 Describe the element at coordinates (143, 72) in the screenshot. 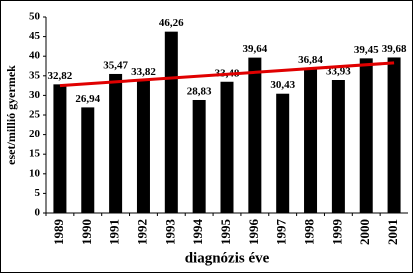

I see `value-label: 33,82` at that location.